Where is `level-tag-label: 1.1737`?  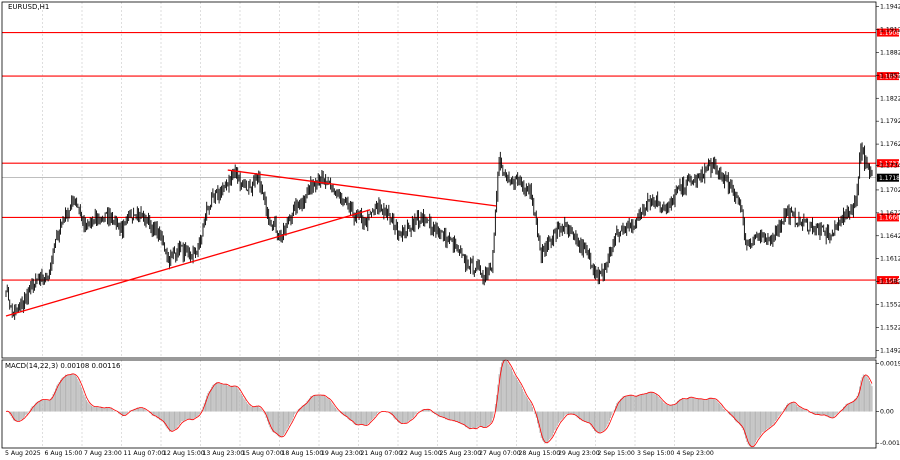
level-tag-label: 1.1737 is located at coordinates (889, 163).